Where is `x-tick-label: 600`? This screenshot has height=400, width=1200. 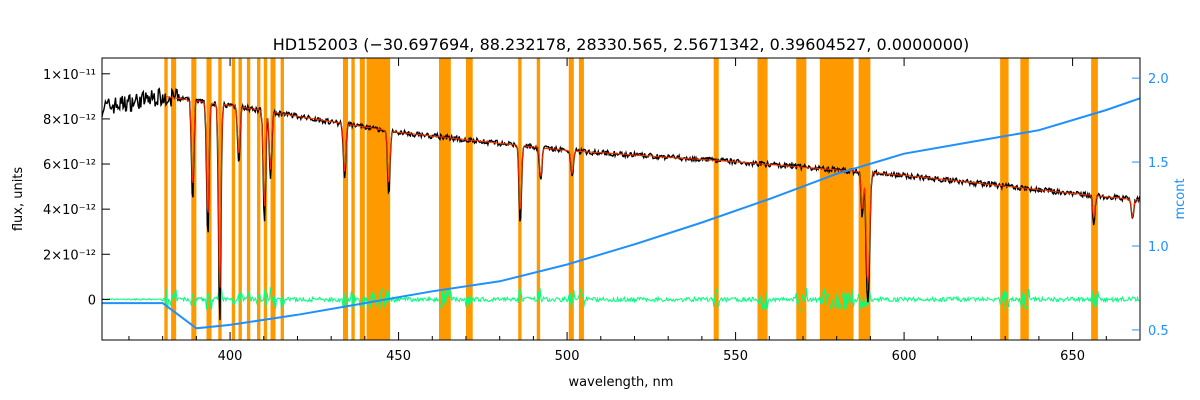 x-tick-label: 600 is located at coordinates (904, 356).